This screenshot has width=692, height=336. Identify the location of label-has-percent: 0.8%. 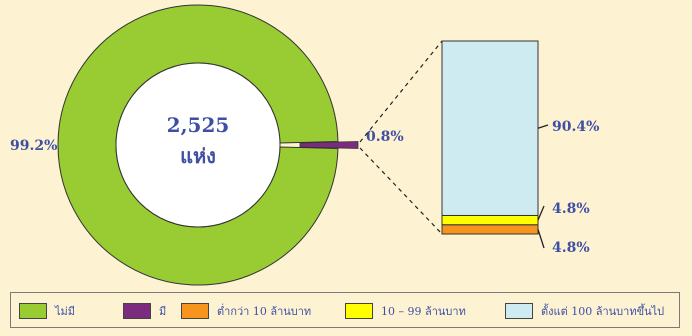
(385, 137).